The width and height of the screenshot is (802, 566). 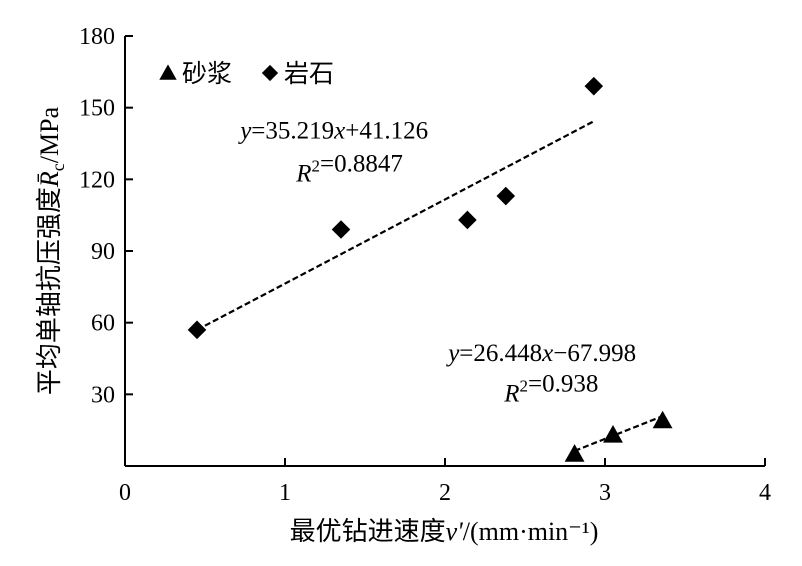 I want to click on annotation-2: y=26.448x−67.998, so click(x=540, y=353).